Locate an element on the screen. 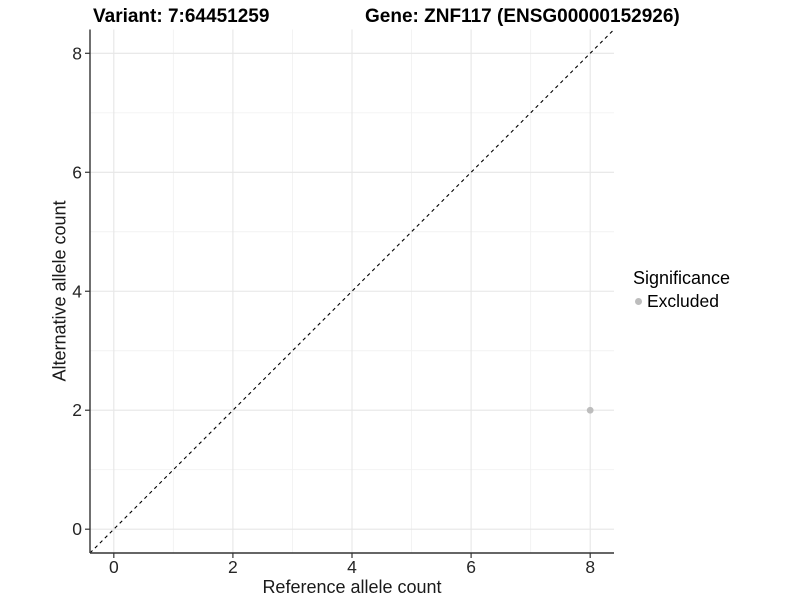  legend-item-label: Excluded is located at coordinates (683, 301).